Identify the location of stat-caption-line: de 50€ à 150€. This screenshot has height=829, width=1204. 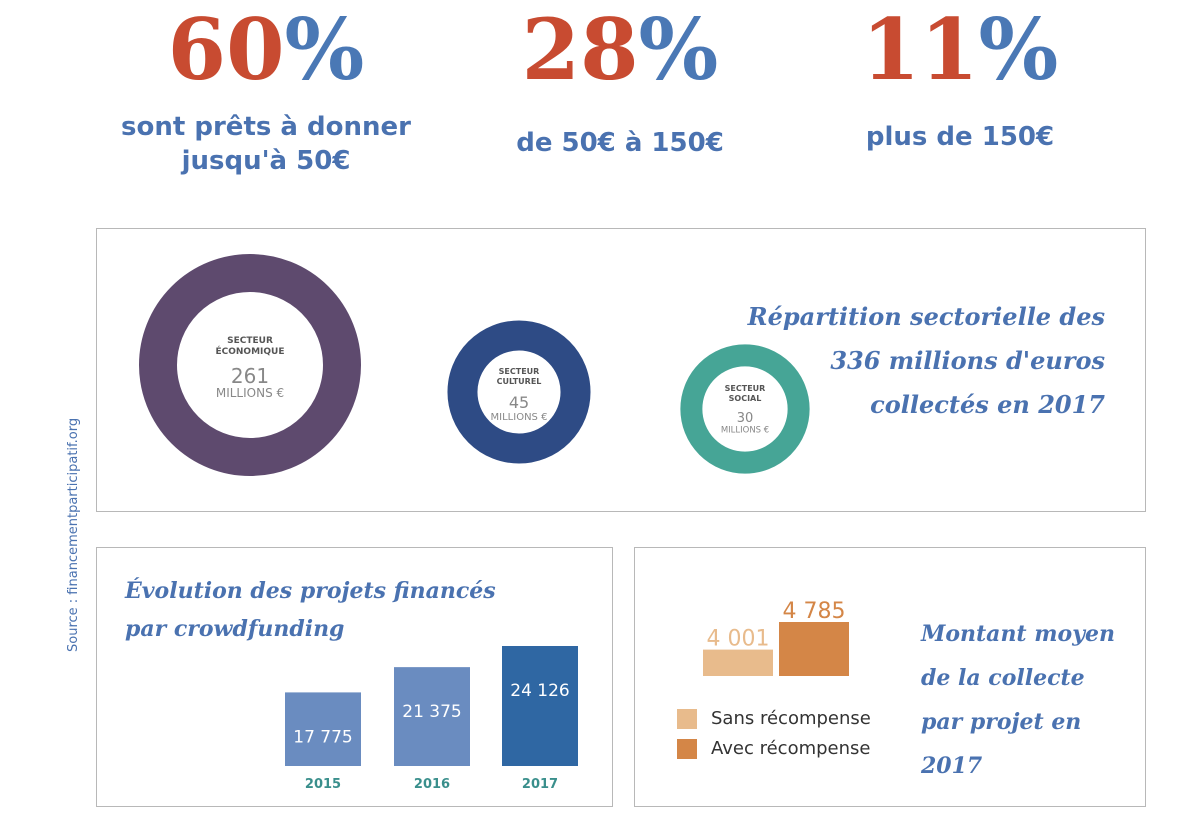
(620, 143).